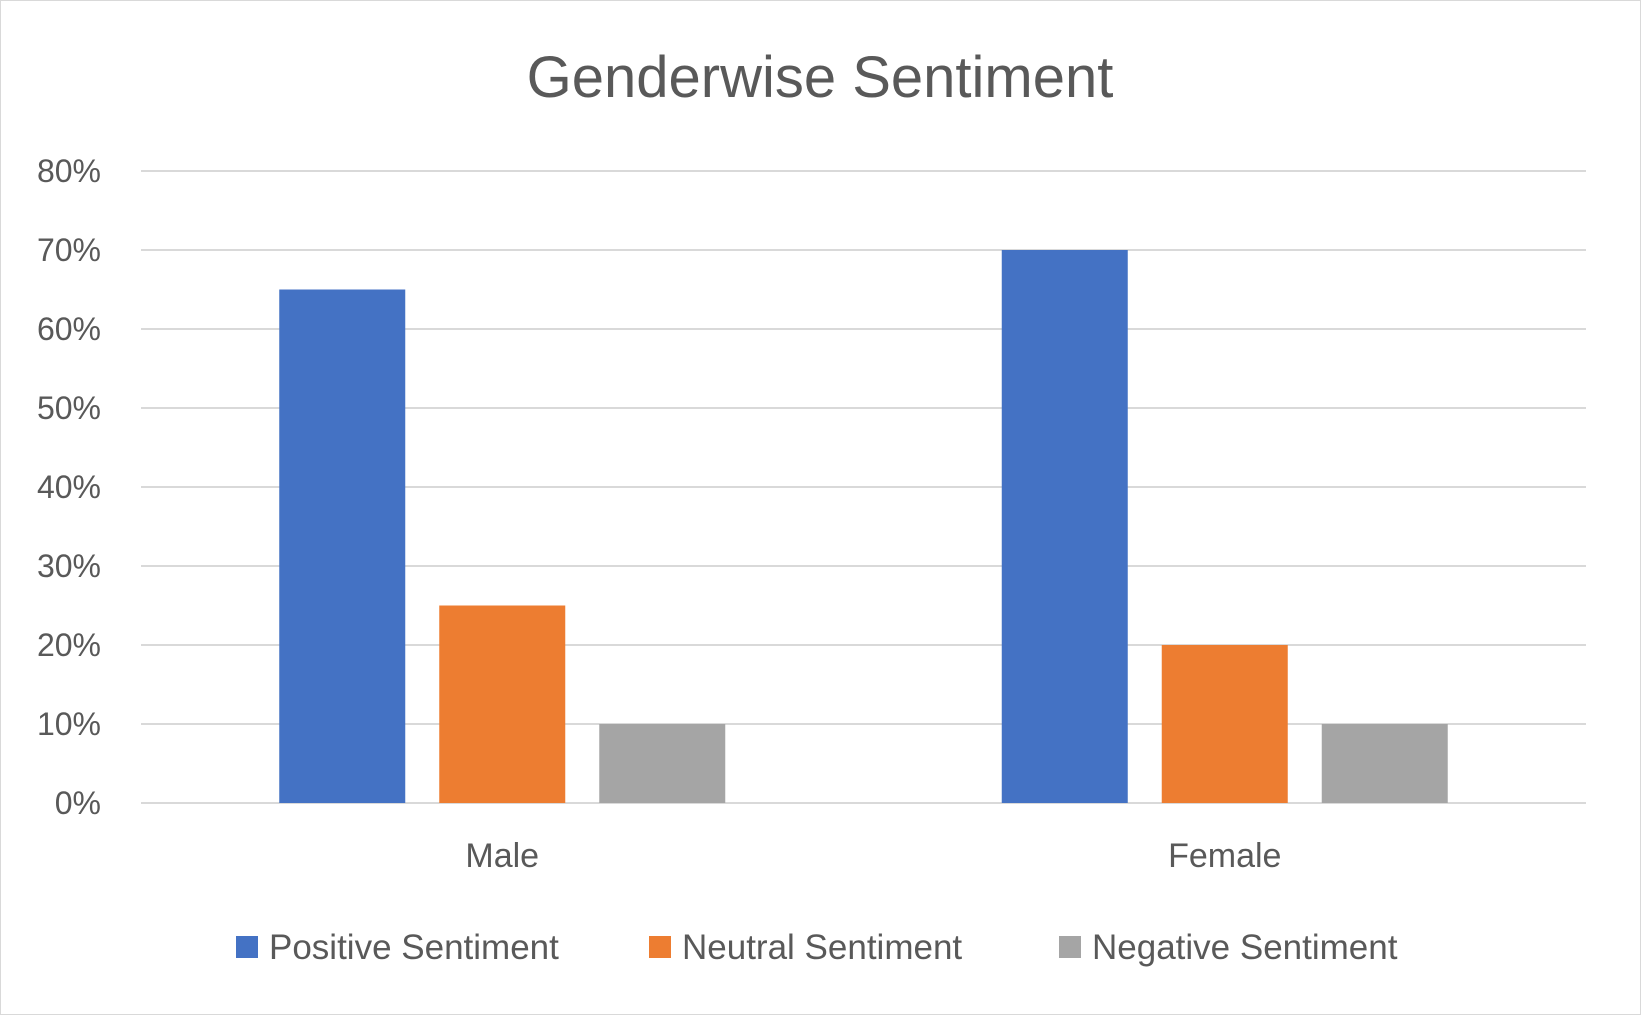 This screenshot has width=1641, height=1015. Describe the element at coordinates (414, 947) in the screenshot. I see `legend-label: Positive Sentiment` at that location.